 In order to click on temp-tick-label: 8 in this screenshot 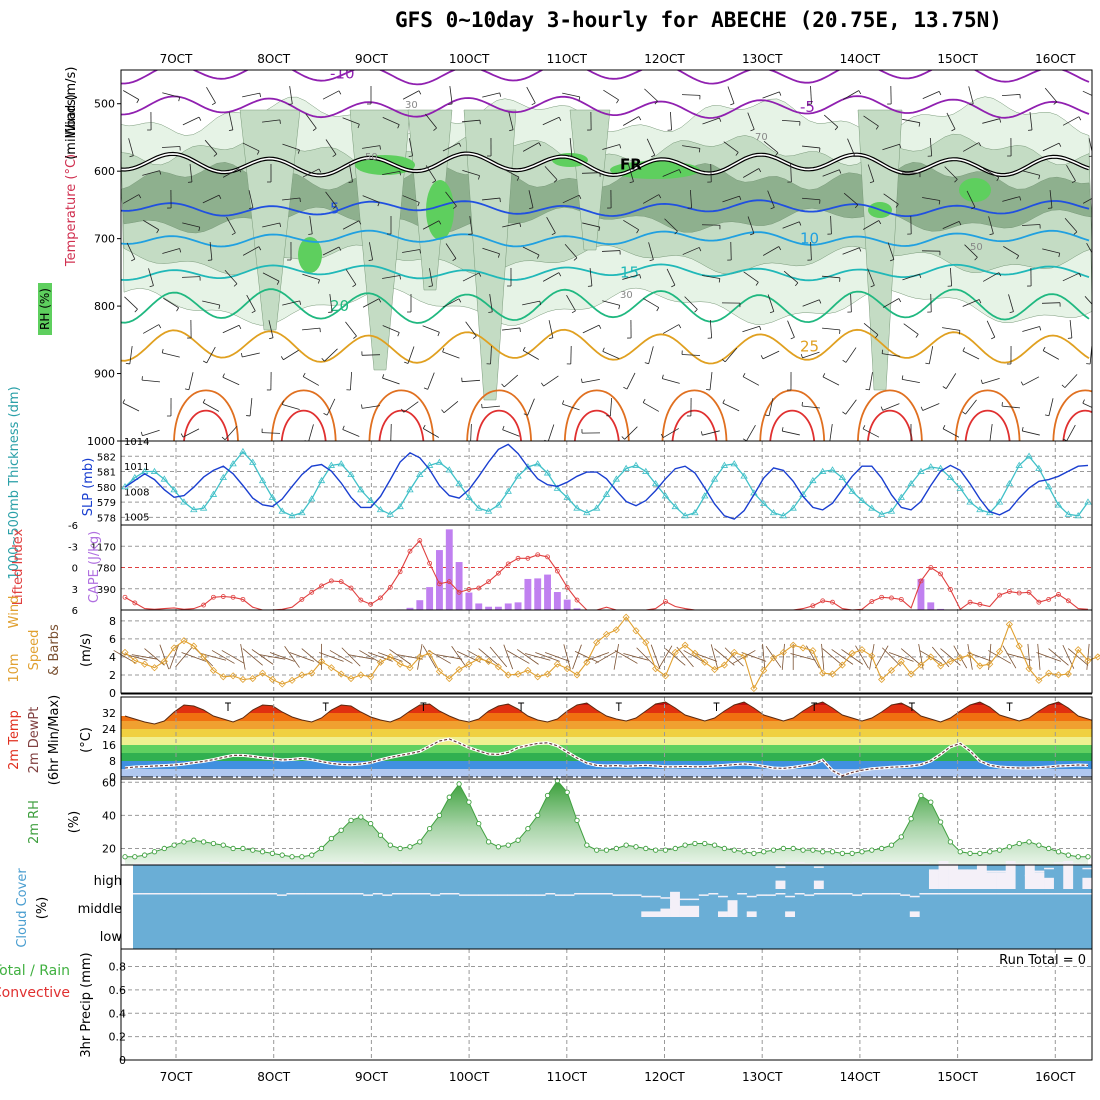, I will do `click(112, 761)`.